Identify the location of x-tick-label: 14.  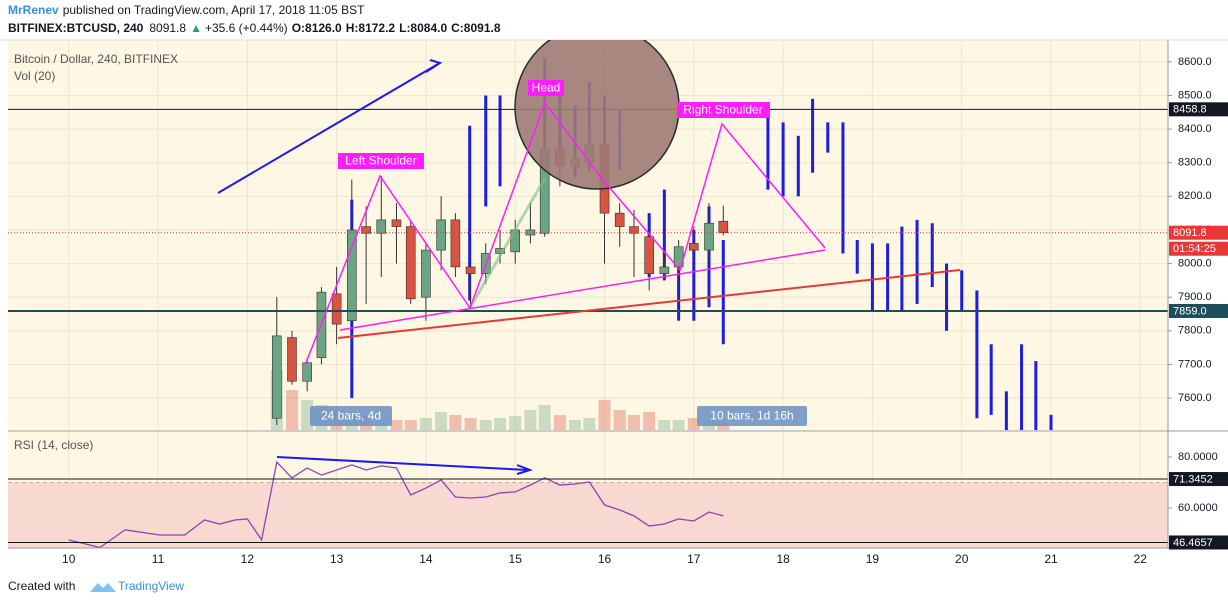
(426, 559).